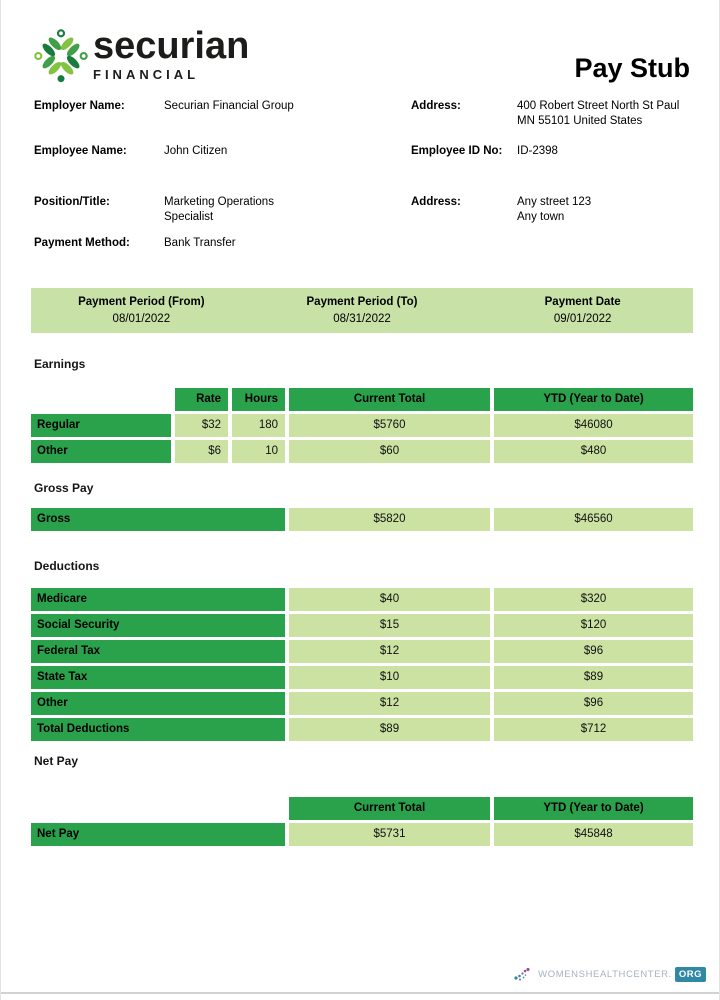 This screenshot has height=1000, width=720. I want to click on earnings-header-rate: Rate, so click(201, 399).